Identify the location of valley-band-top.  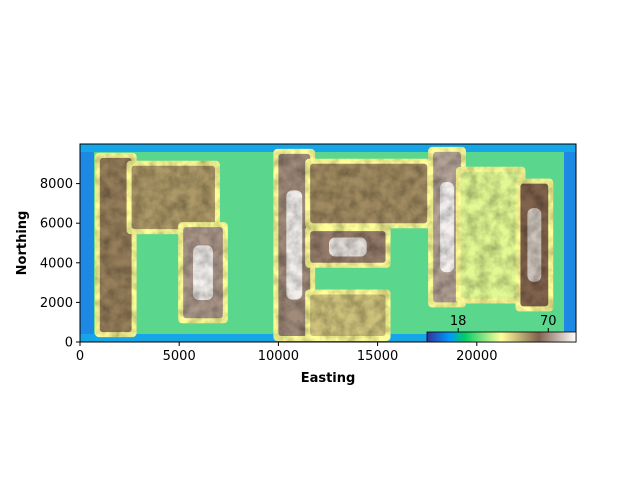
(328, 148).